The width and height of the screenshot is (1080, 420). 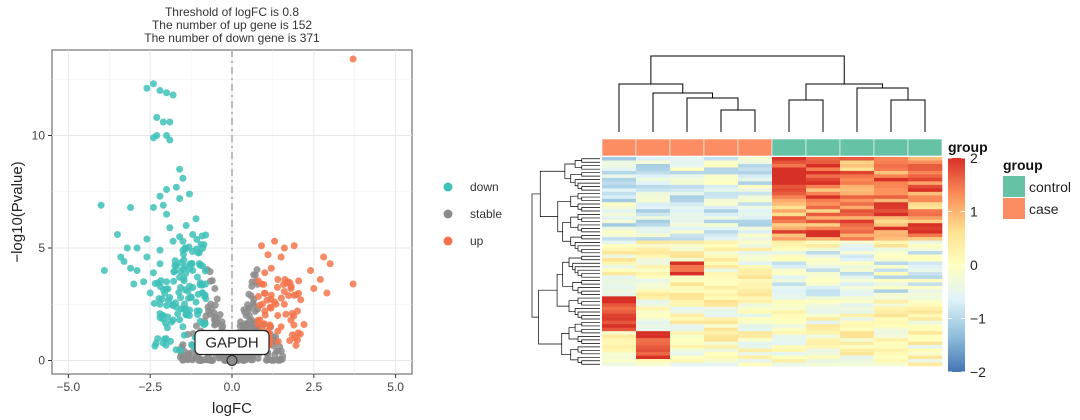 What do you see at coordinates (232, 38) in the screenshot?
I see `volcano-title-line-3: The number of down gene is 371` at bounding box center [232, 38].